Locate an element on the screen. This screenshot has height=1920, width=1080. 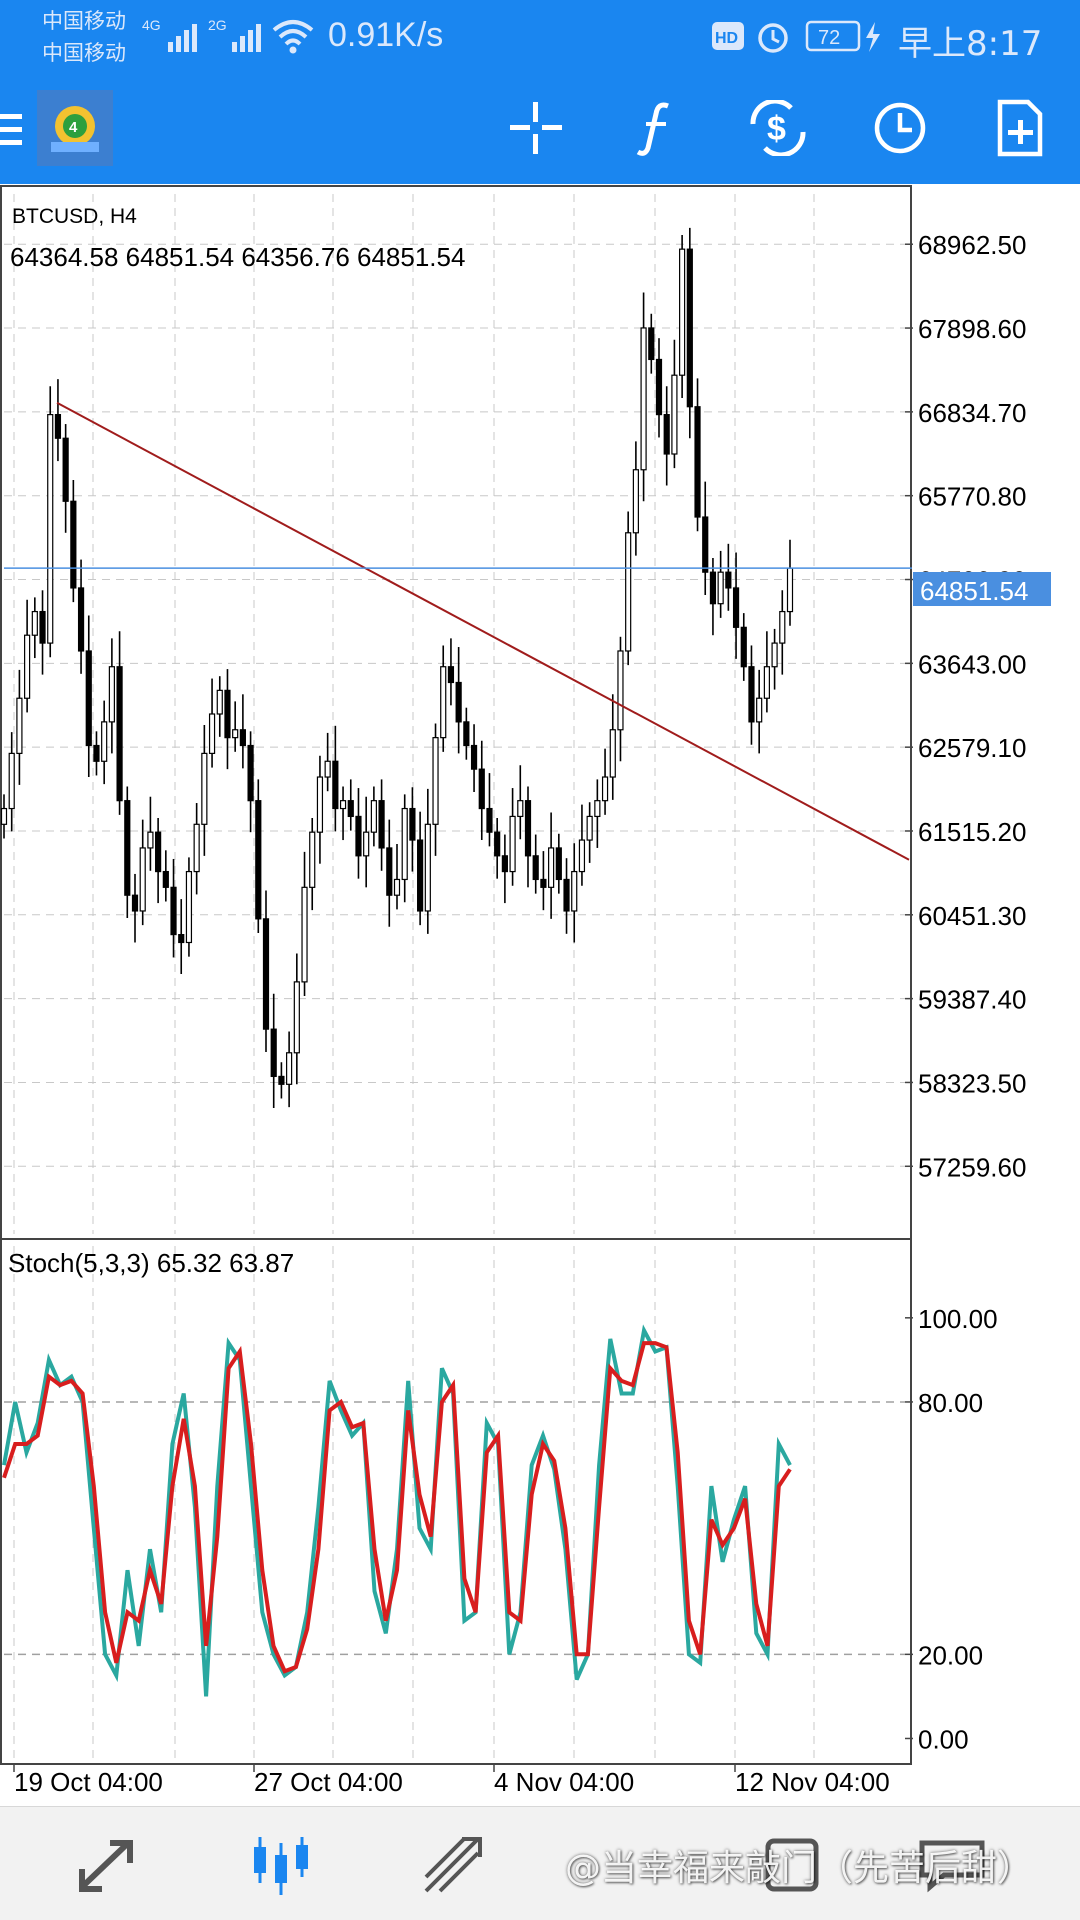
battery-icon is located at coordinates (833, 36).